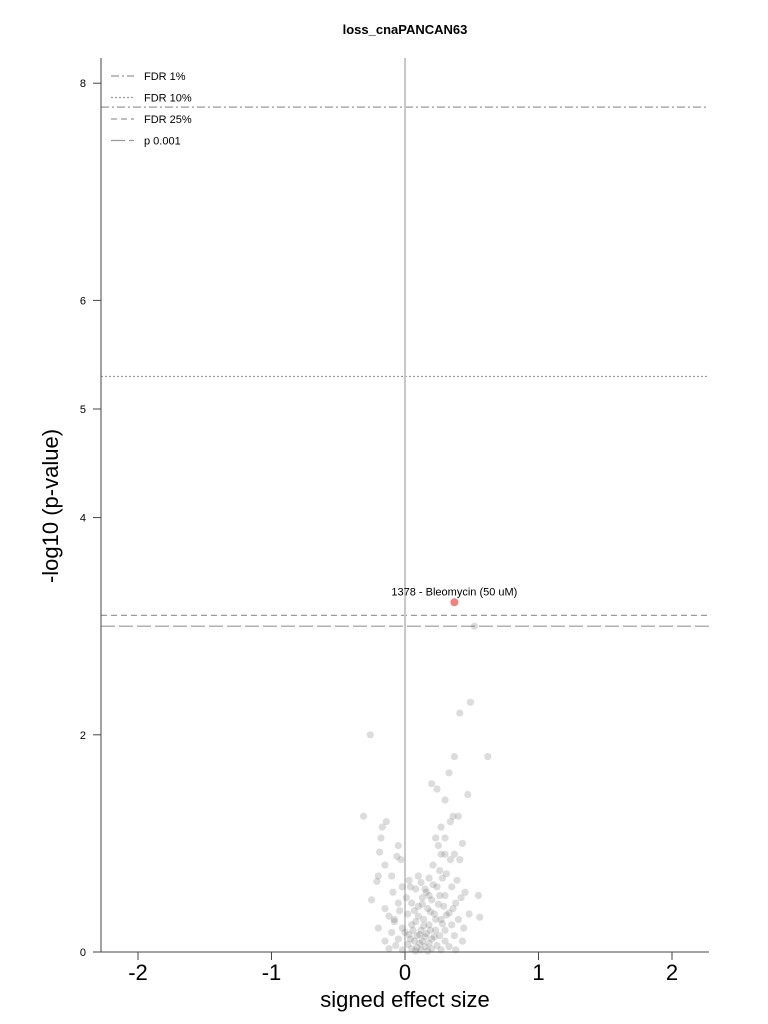 The width and height of the screenshot is (768, 1024). Describe the element at coordinates (672, 972) in the screenshot. I see `x-tick-label: 2` at that location.